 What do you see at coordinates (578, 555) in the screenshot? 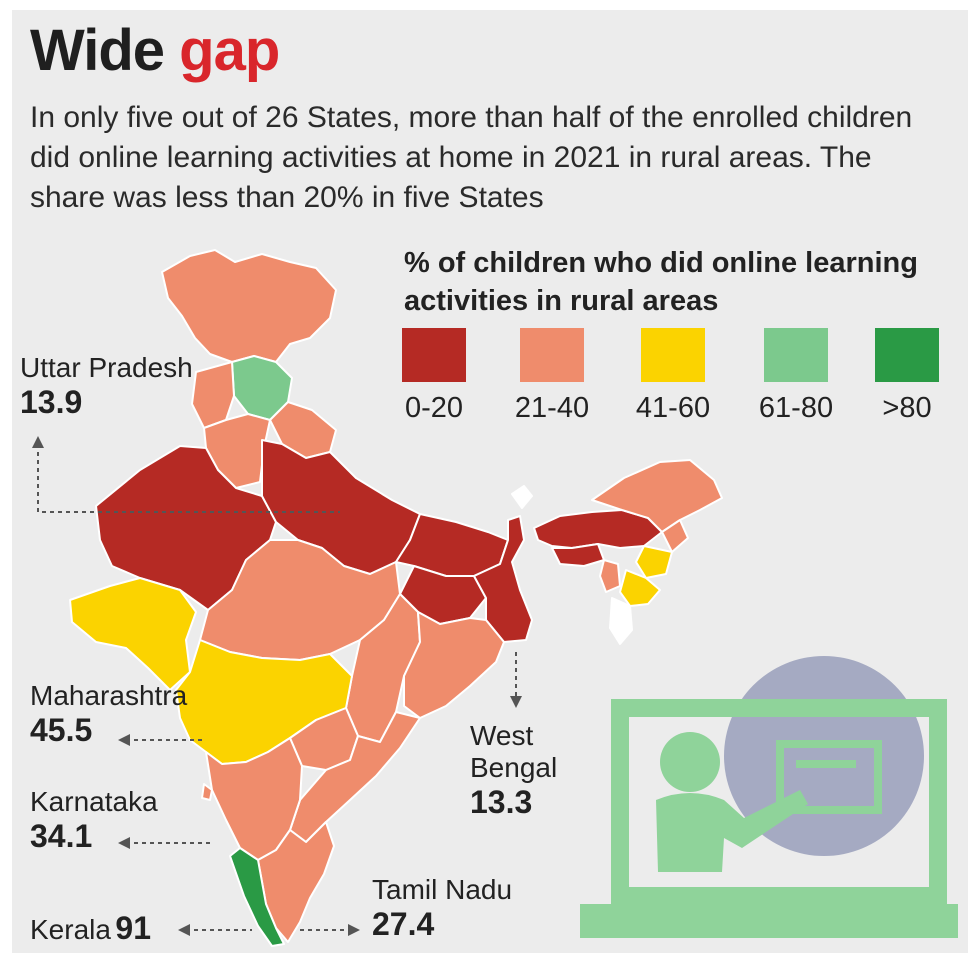
I see `region-meghalaya` at bounding box center [578, 555].